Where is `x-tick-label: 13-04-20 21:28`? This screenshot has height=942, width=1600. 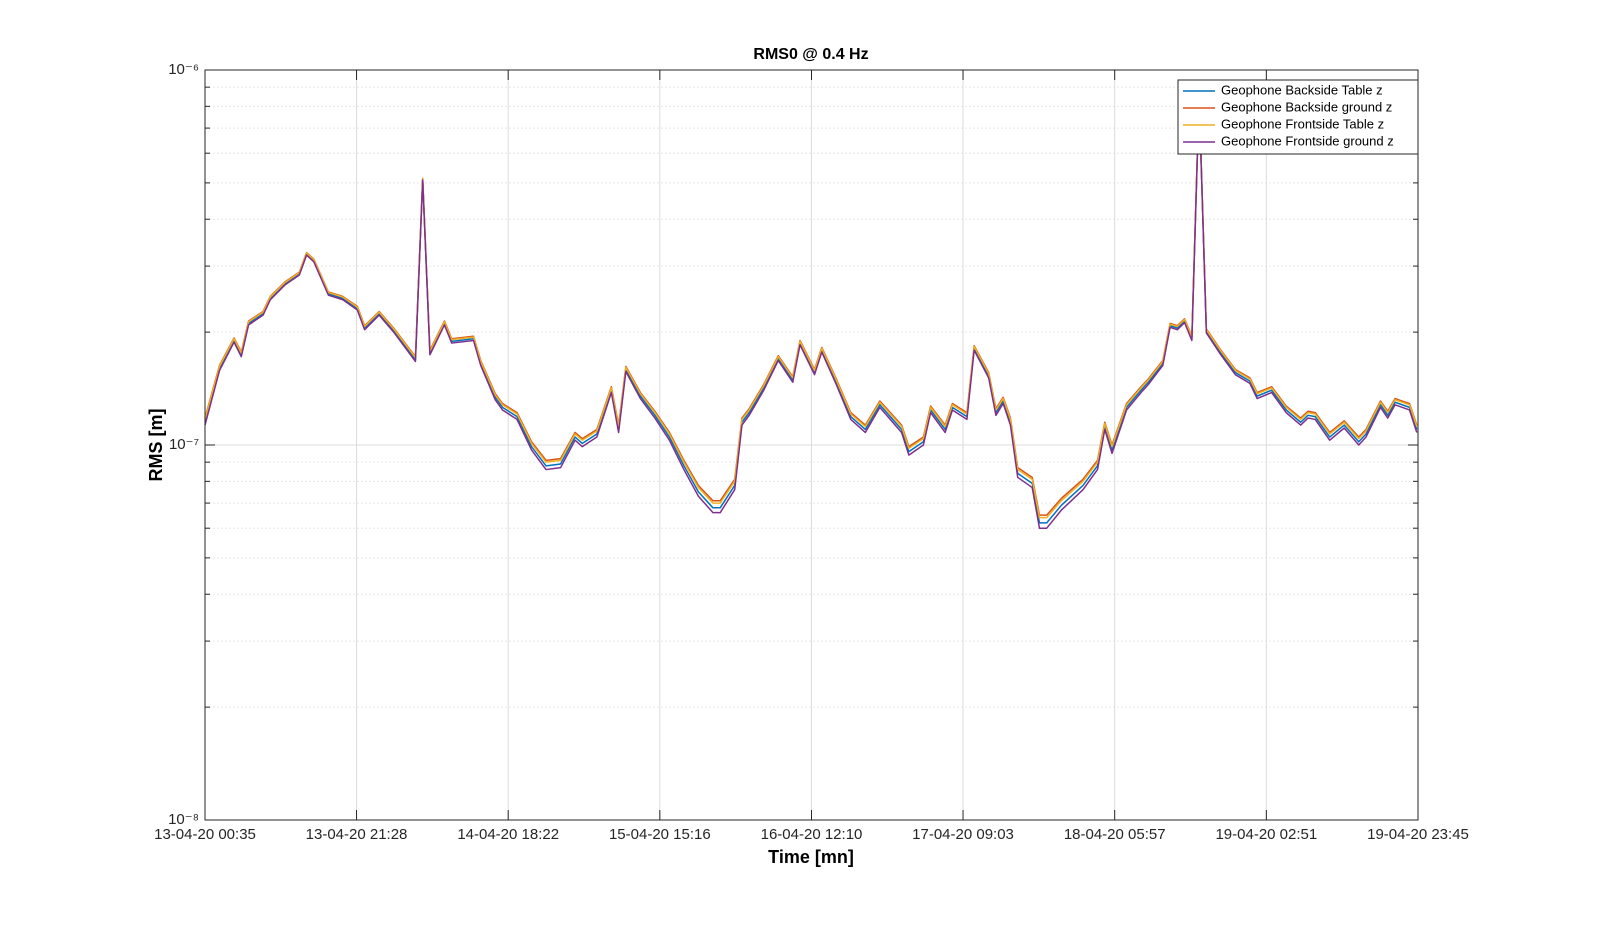 x-tick-label: 13-04-20 21:28 is located at coordinates (357, 834).